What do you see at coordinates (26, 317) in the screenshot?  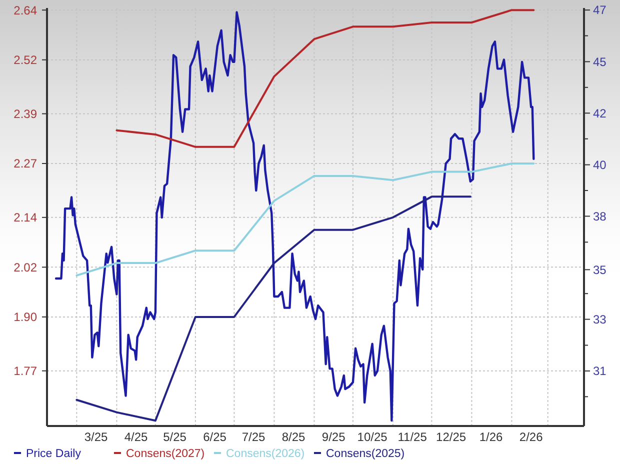 I see `y-tick-label: 1.90` at bounding box center [26, 317].